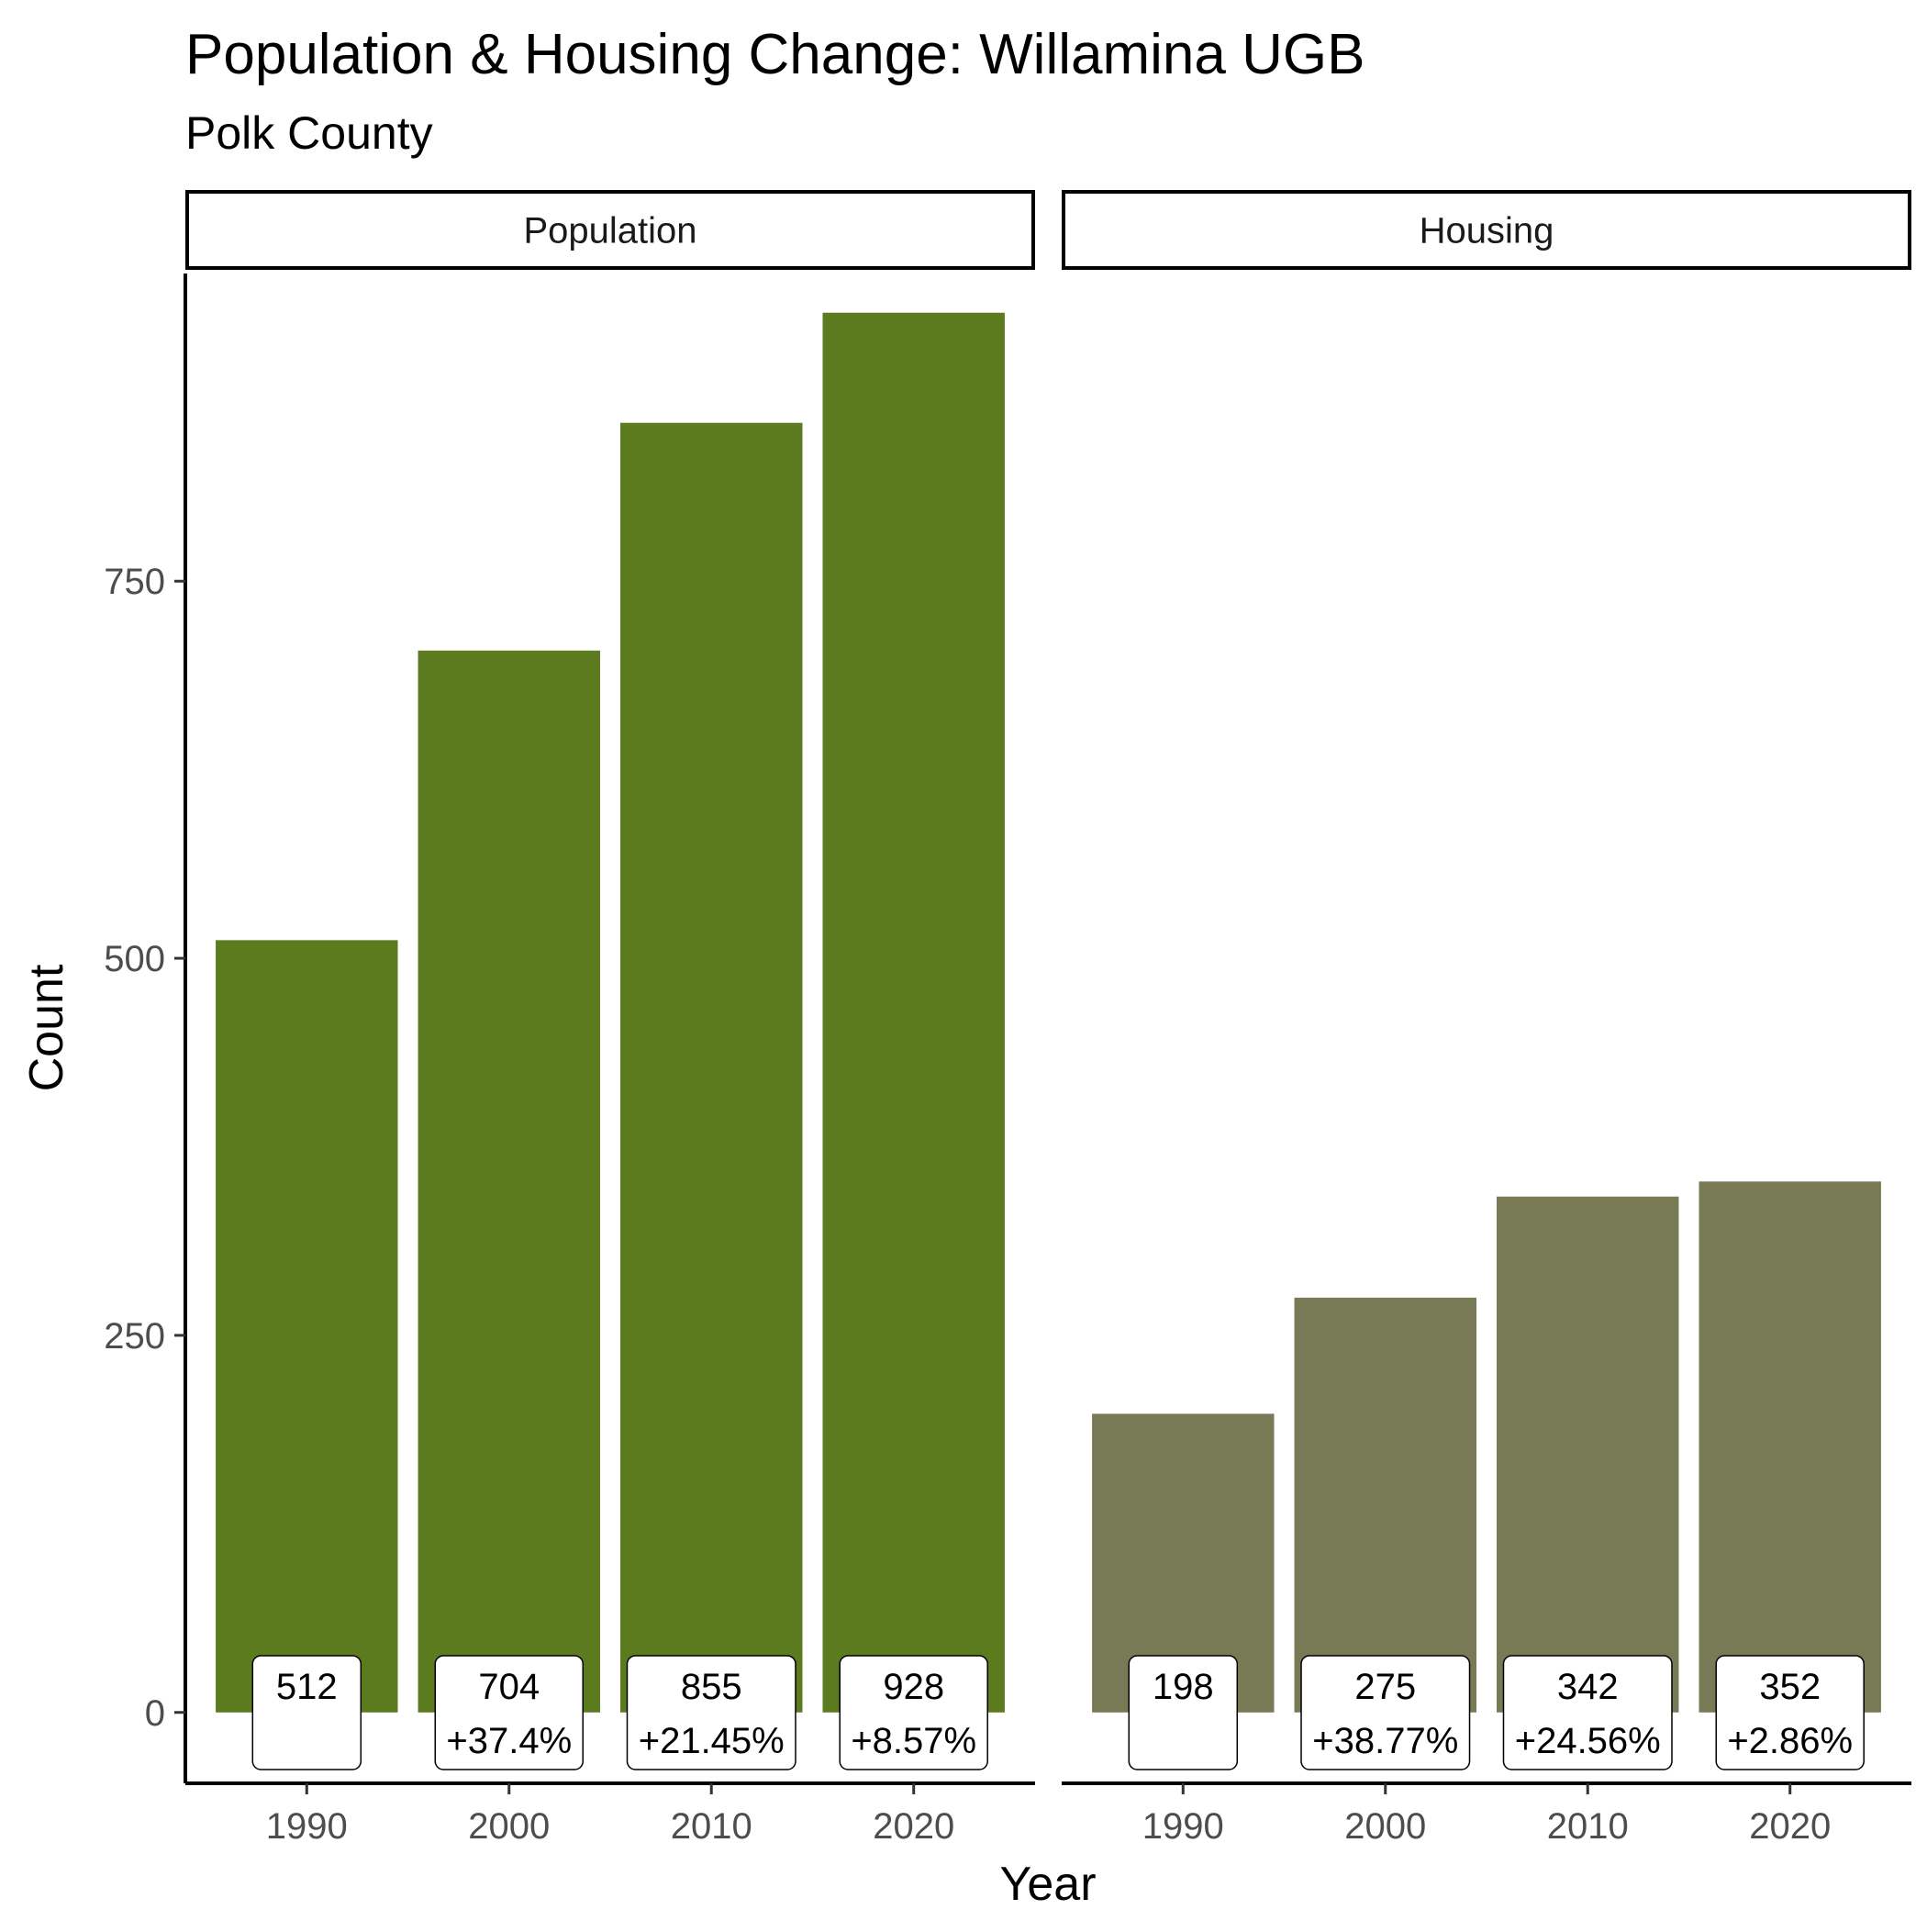  Describe the element at coordinates (1183, 1687) in the screenshot. I see `value-label-housing-1990: 198` at that location.